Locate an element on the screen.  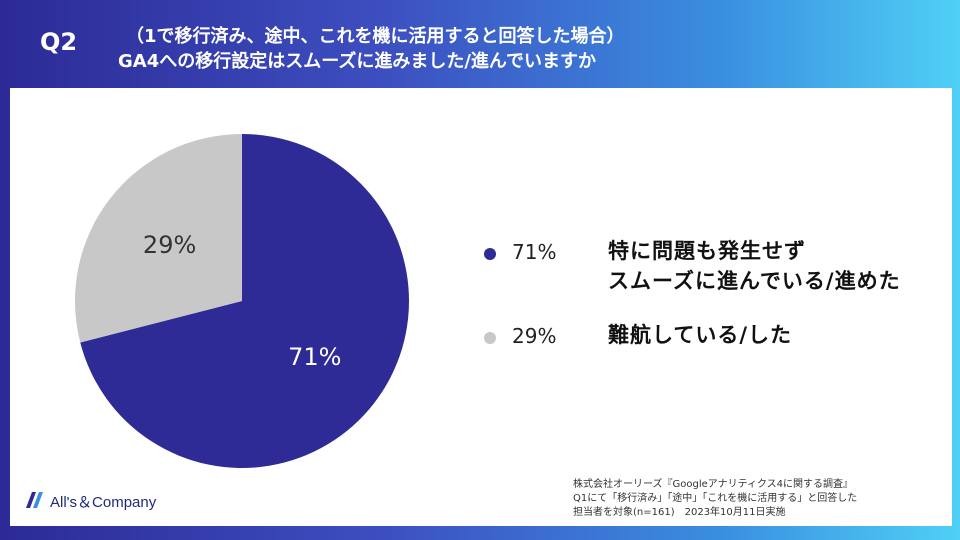
logo-mark-icon is located at coordinates (34, 500).